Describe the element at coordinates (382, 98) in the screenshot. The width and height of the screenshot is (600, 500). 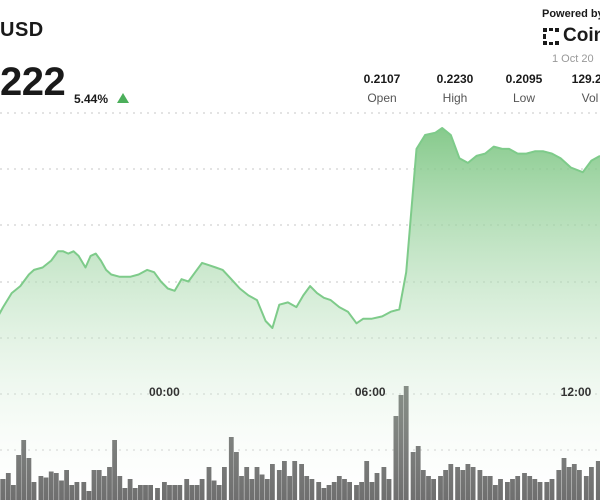
I see `stat-open-label: Open` at that location.